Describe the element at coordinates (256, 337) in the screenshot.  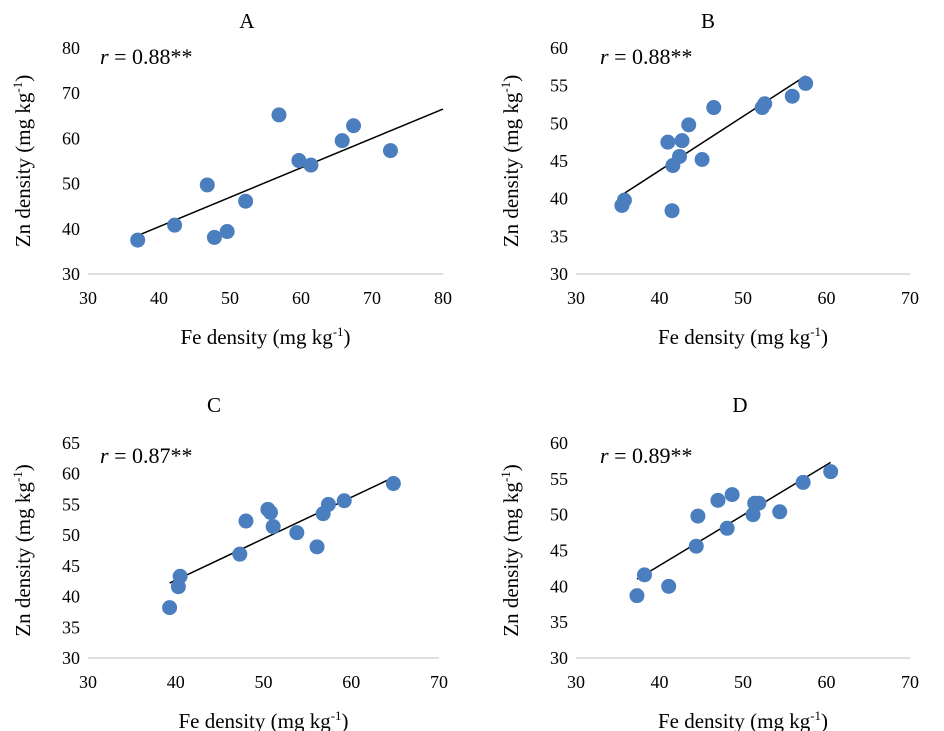
I see `x-axis-label-main: Fe density (mg kg` at that location.